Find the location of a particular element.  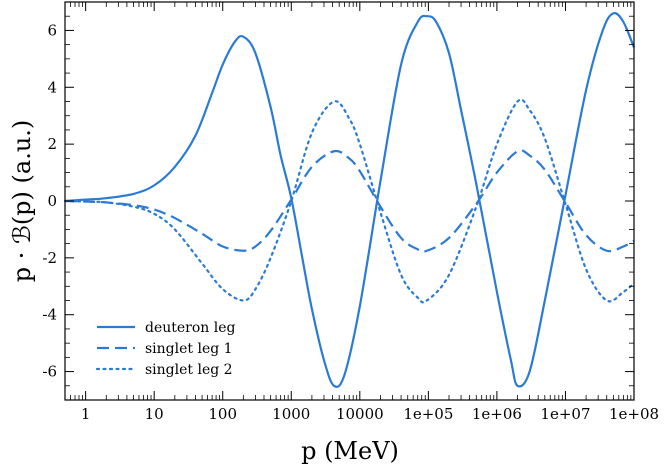

y-tick-label: 2 is located at coordinates (52, 144).